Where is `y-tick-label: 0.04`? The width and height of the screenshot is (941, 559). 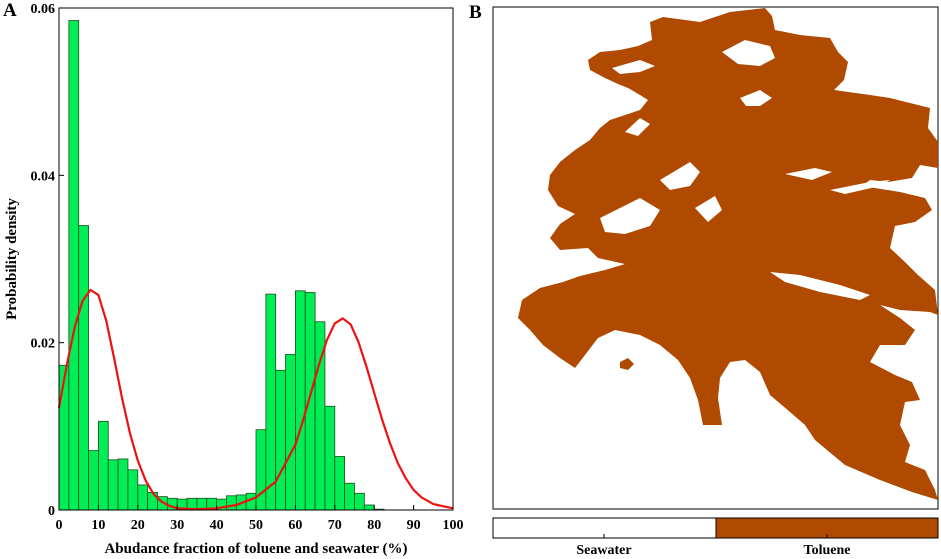
y-tick-label: 0.04 is located at coordinates (43, 176).